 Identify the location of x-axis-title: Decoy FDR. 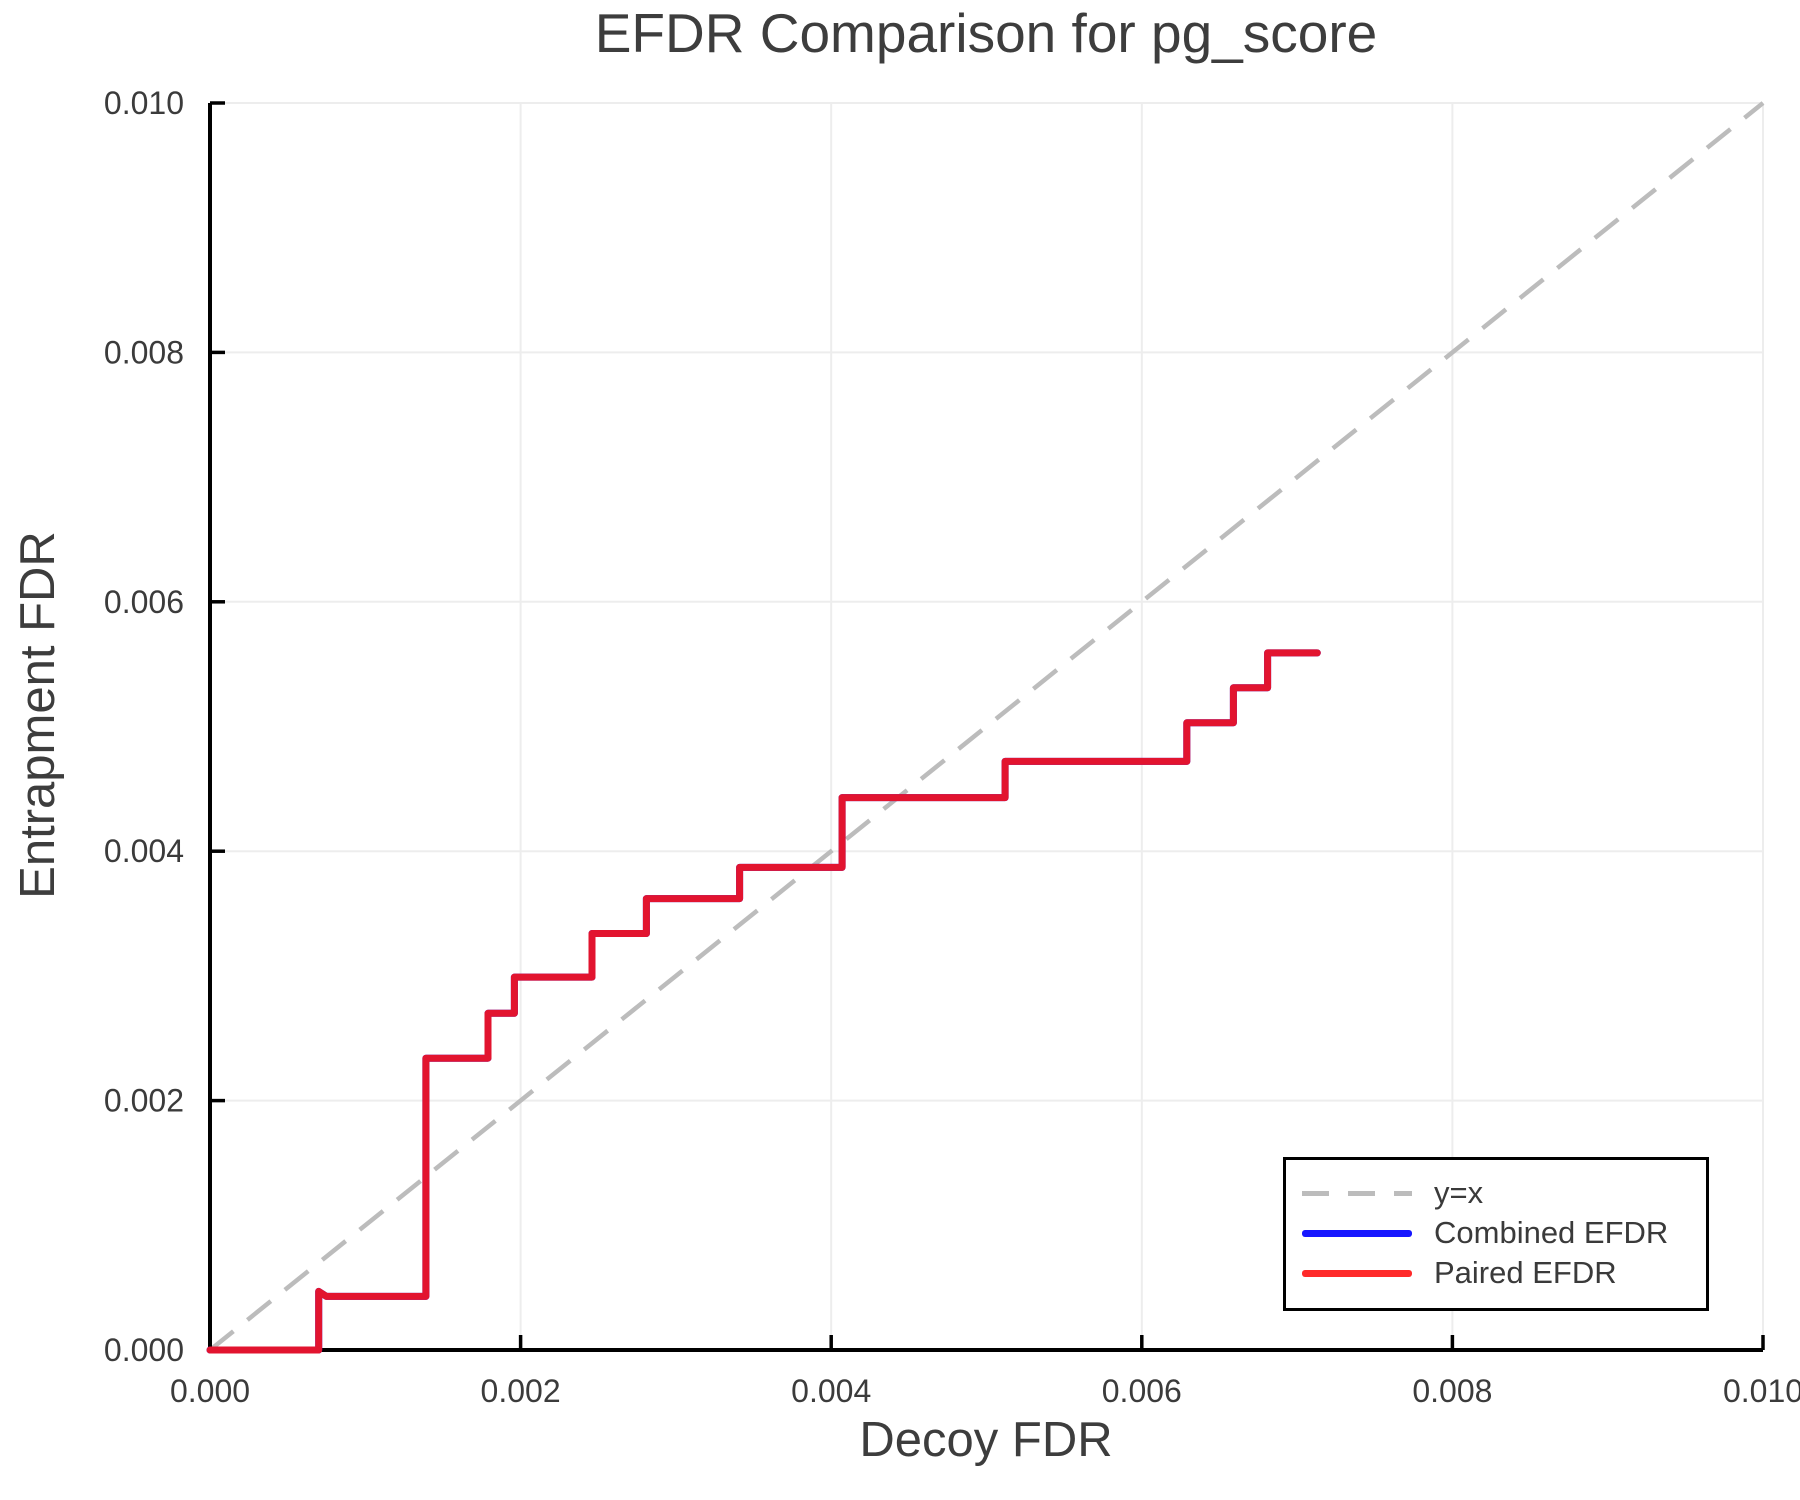
(986, 1440).